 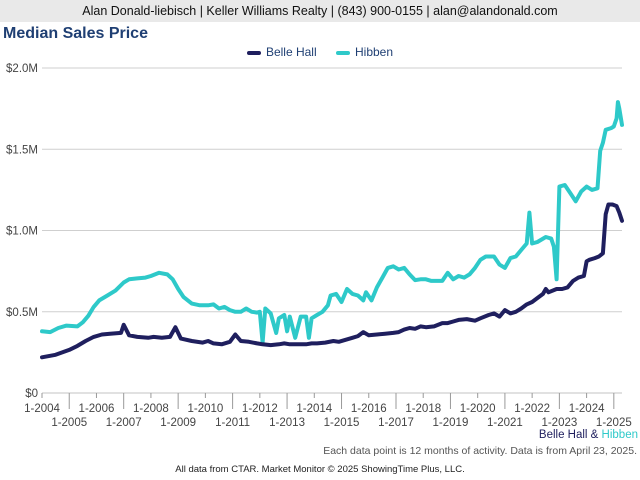 What do you see at coordinates (314, 409) in the screenshot?
I see `x-tick-label: 1-2014` at bounding box center [314, 409].